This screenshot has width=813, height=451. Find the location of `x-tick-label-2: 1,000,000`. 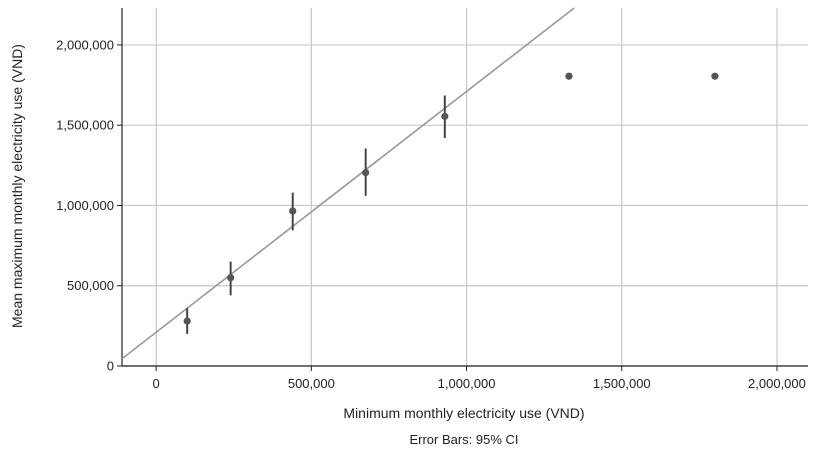

x-tick-label-2: 1,000,000 is located at coordinates (467, 383).